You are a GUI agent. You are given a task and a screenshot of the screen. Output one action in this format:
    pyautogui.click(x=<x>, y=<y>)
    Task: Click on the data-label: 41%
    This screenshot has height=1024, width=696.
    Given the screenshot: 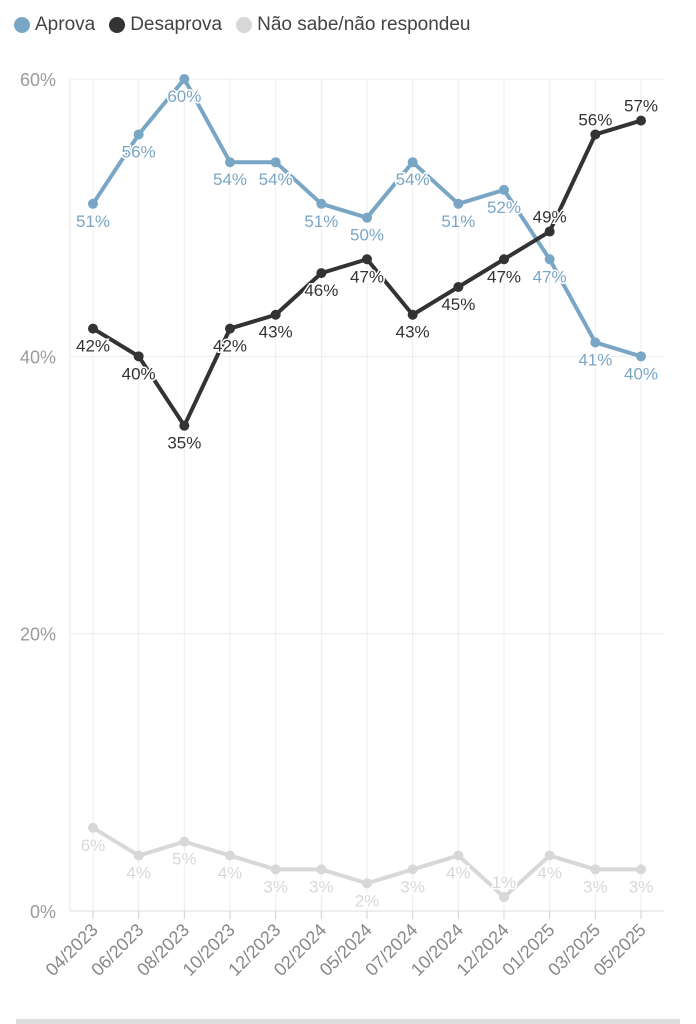 What is the action you would take?
    pyautogui.click(x=595, y=359)
    